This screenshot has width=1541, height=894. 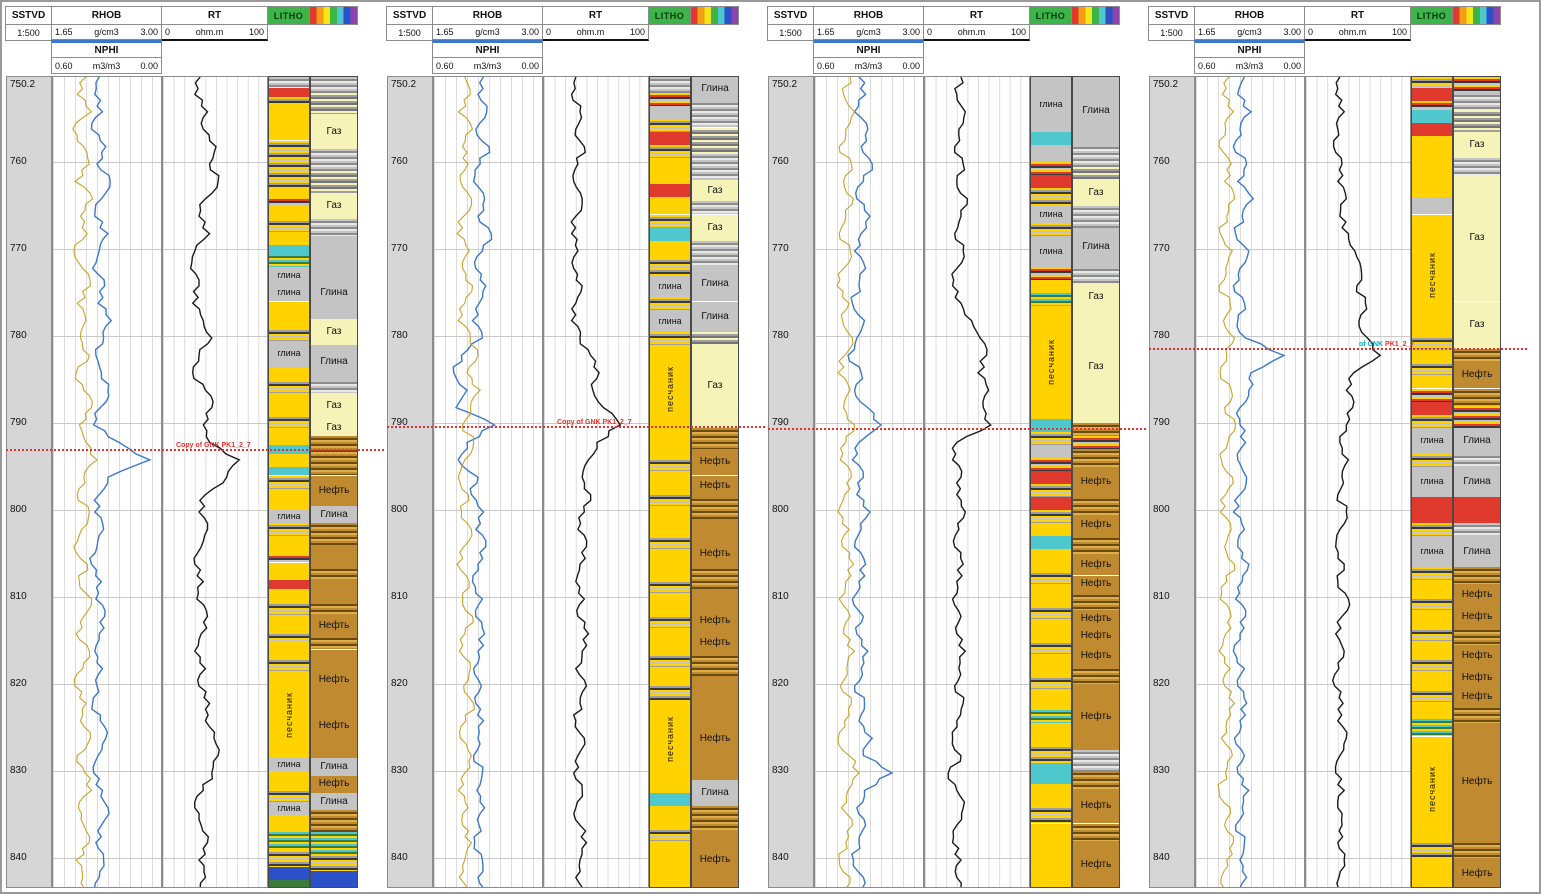 What do you see at coordinates (1171, 32) in the screenshot?
I see `depth-scale-ratio: 1:500` at bounding box center [1171, 32].